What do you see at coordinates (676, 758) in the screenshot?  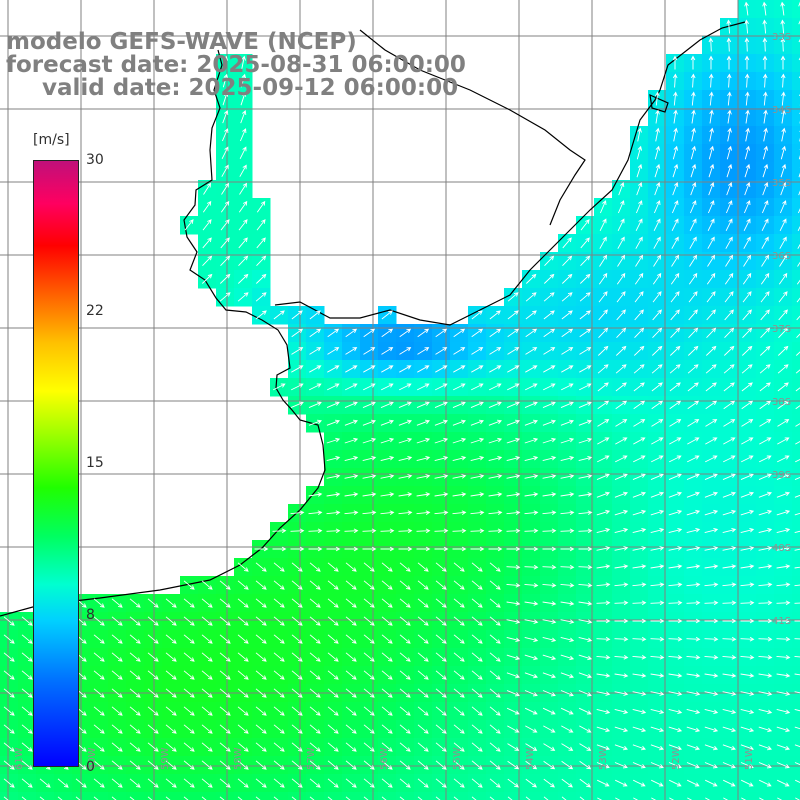 I see `lon-label: 52W` at bounding box center [676, 758].